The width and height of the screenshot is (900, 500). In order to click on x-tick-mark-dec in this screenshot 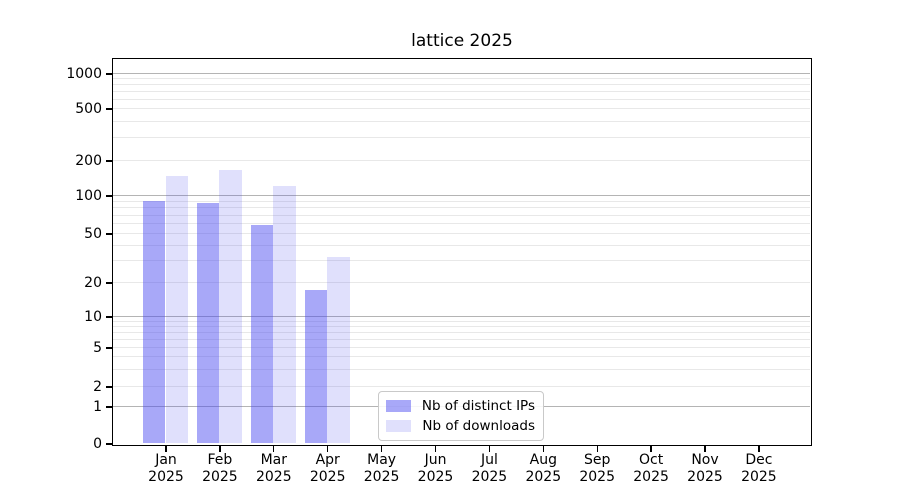, I will do `click(759, 449)`.